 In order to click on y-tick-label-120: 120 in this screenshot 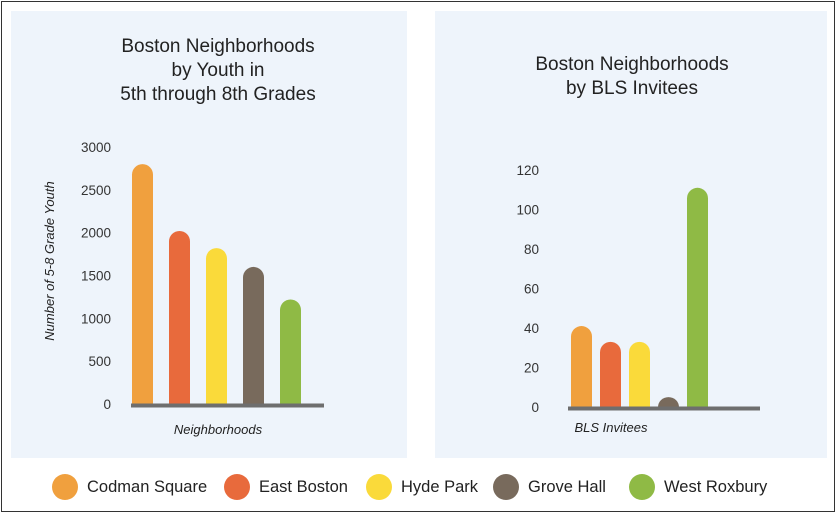, I will do `click(527, 170)`.